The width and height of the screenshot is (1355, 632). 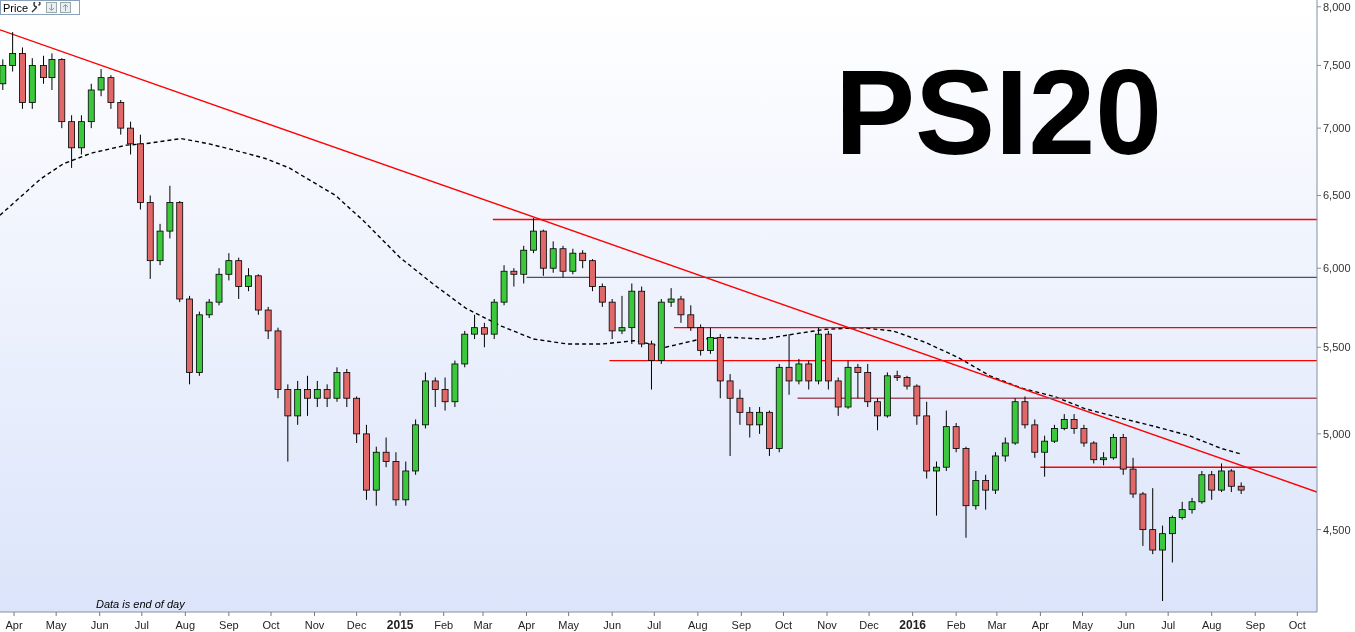 I want to click on y-tick-label: 5,000, so click(x=1337, y=433).